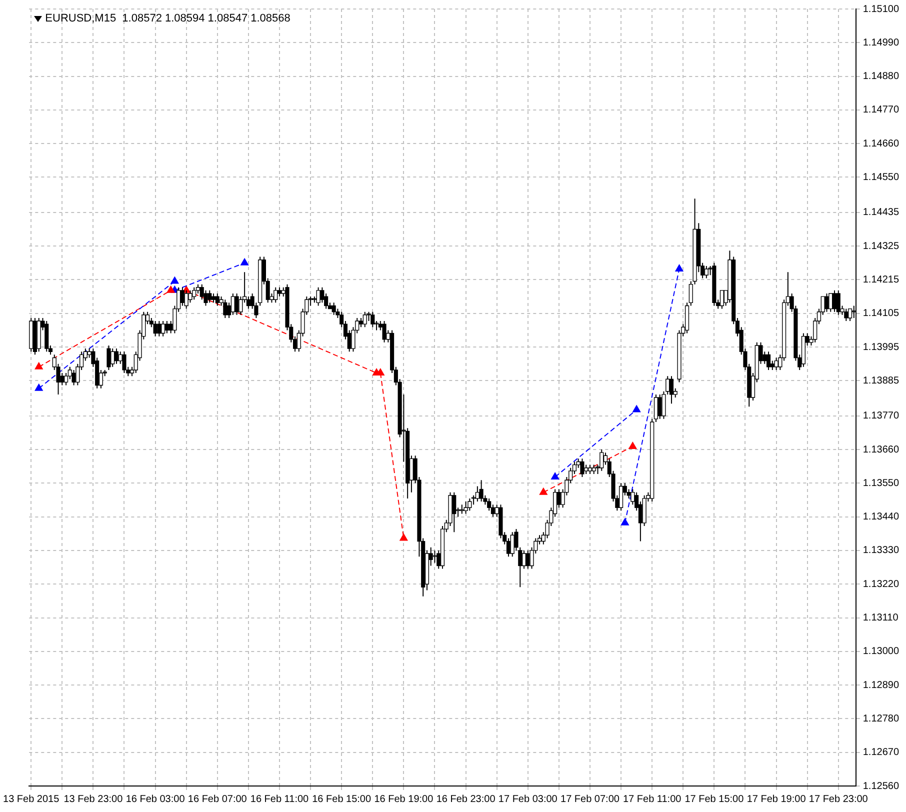 The height and width of the screenshot is (812, 906). I want to click on y-tick-label: 1.13000, so click(881, 652).